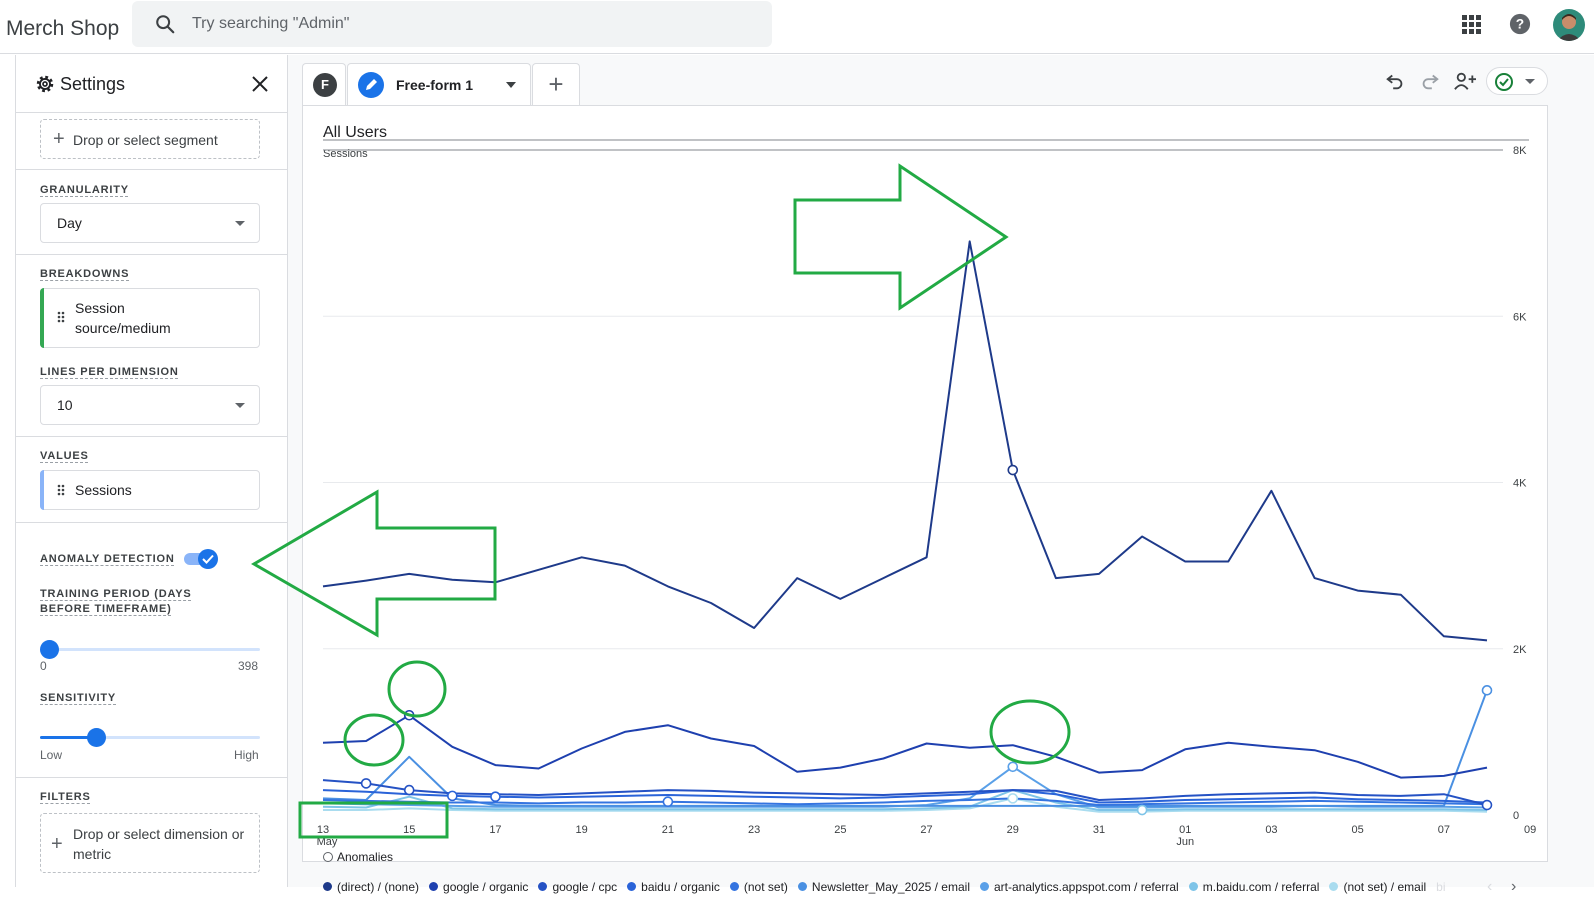 Image resolution: width=1594 pixels, height=898 pixels. What do you see at coordinates (150, 405) in the screenshot?
I see `lines-per-dimension-select: 10` at bounding box center [150, 405].